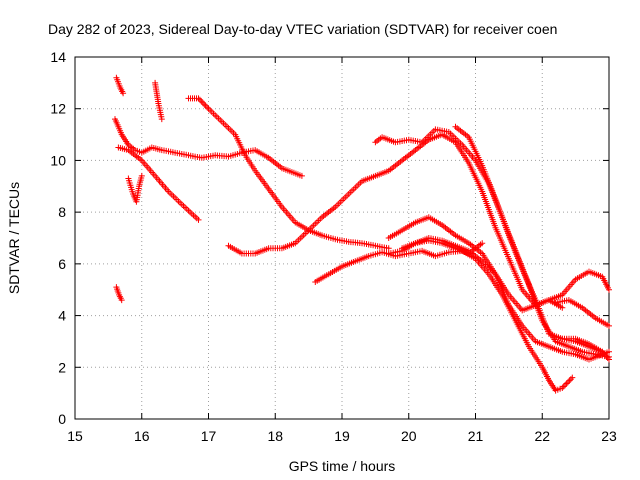 This screenshot has height=480, width=640. I want to click on x-axis-label: GPS time / hours, so click(342, 466).